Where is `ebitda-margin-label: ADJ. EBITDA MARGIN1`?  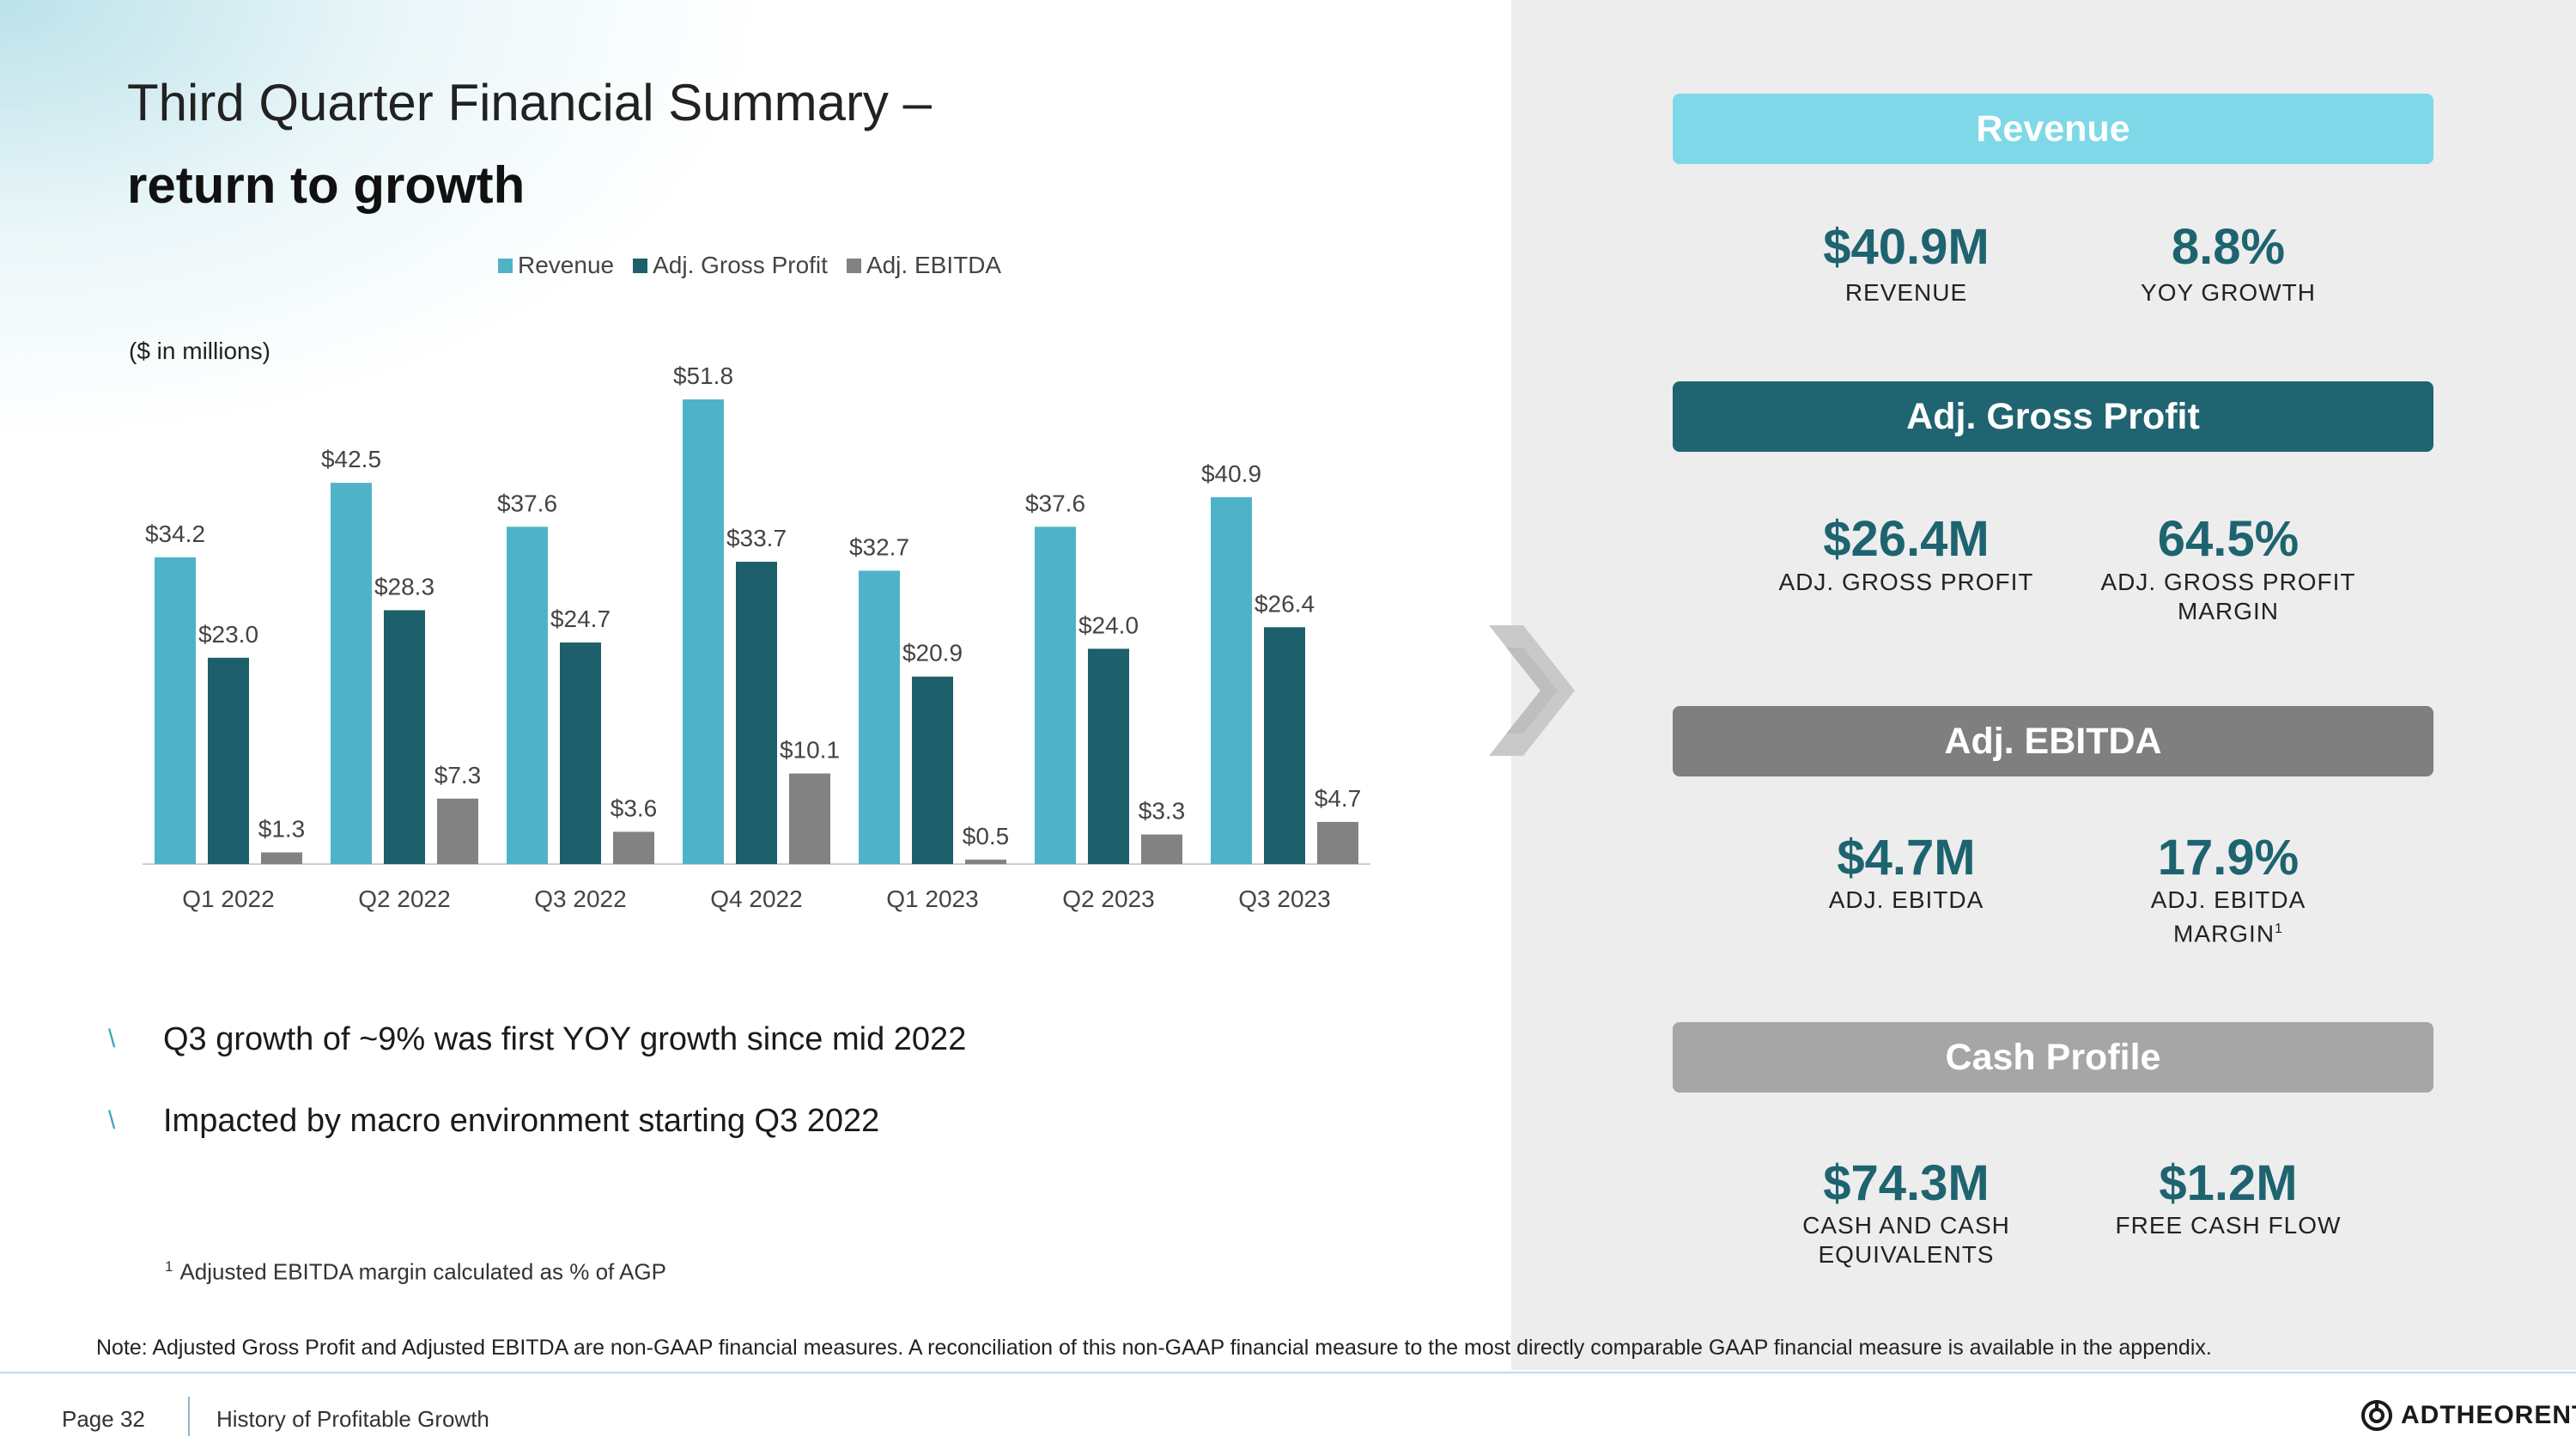
ebitda-margin-label: ADJ. EBITDA MARGIN1 is located at coordinates (2228, 917).